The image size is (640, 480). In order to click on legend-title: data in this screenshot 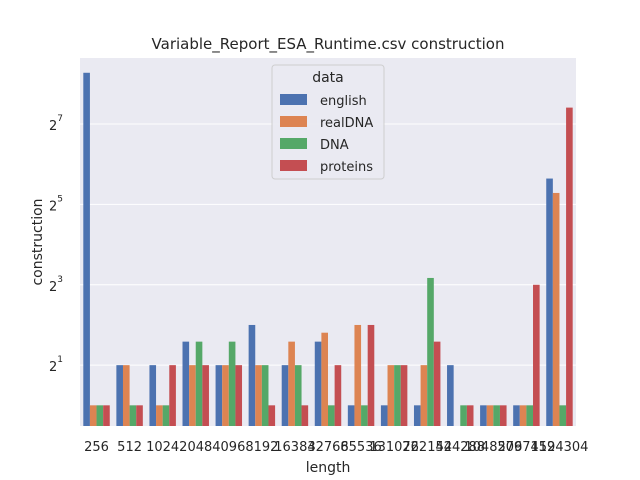, I will do `click(328, 78)`.